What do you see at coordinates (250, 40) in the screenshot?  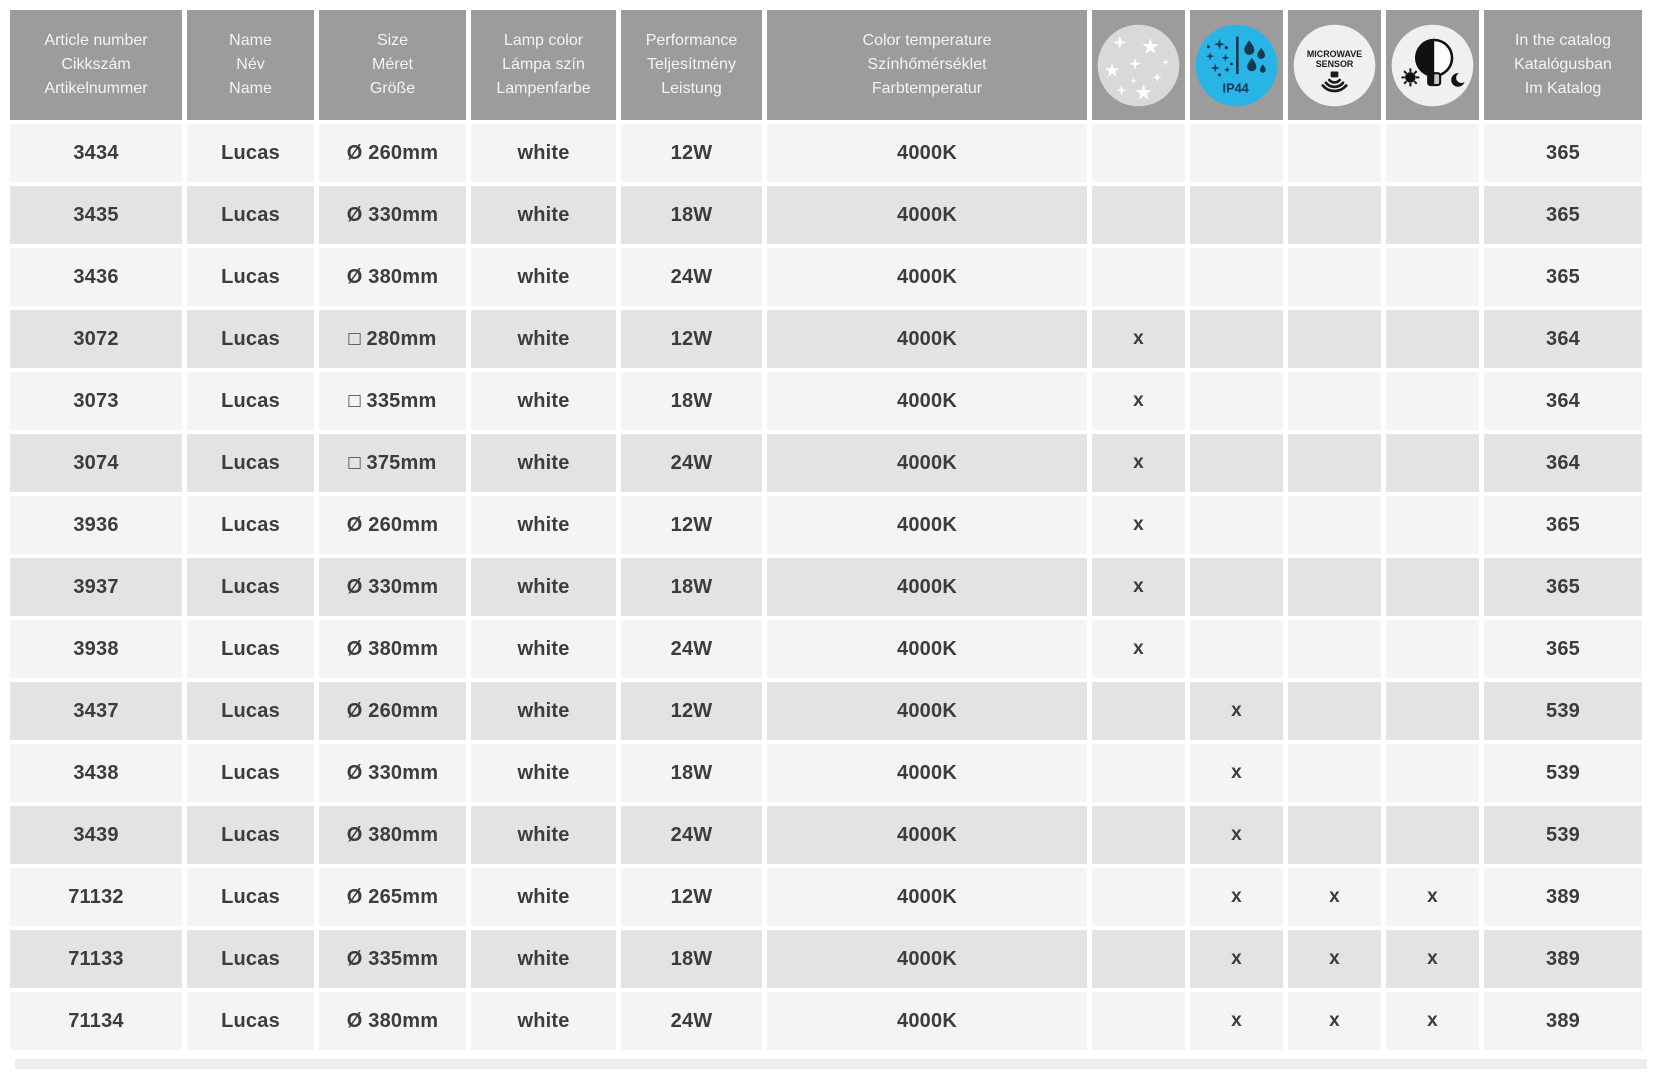 I see `header-line: Name` at bounding box center [250, 40].